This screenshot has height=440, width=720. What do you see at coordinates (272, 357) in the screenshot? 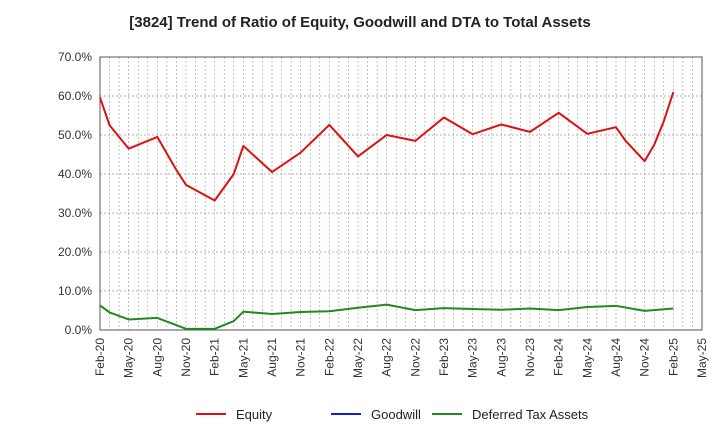
I see `x-tick-label: Aug-21` at bounding box center [272, 357].